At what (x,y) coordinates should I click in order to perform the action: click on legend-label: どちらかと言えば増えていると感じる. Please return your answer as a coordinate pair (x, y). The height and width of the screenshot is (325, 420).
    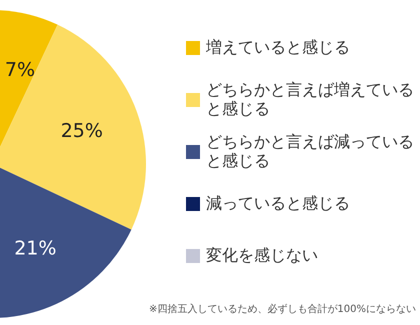
    Looking at the image, I should click on (310, 99).